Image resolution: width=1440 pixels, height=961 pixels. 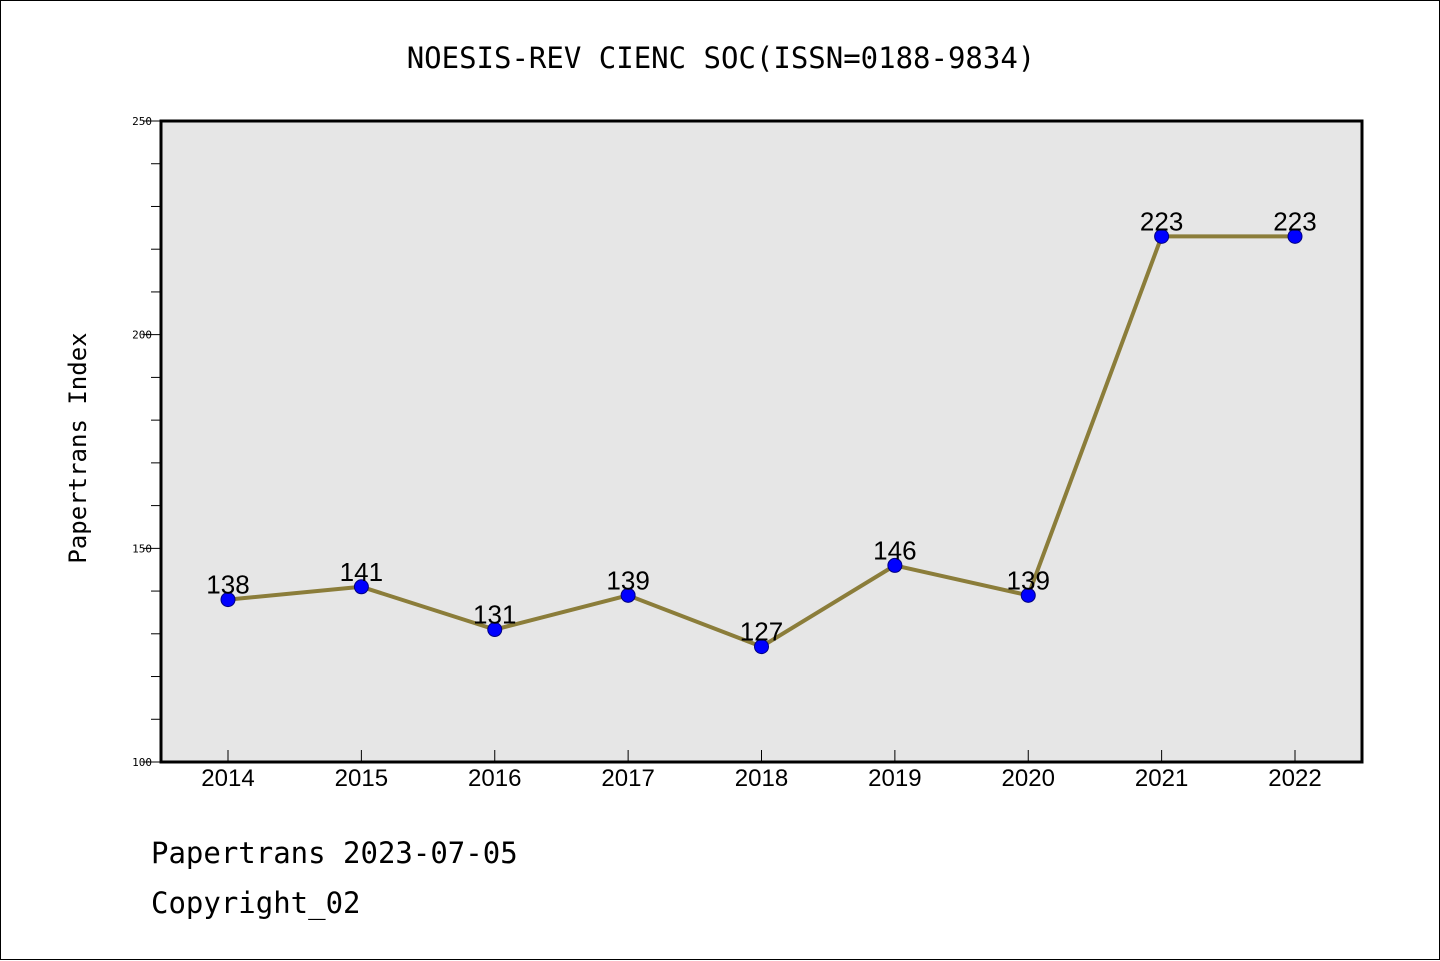 I want to click on data-label: 141, so click(x=361, y=572).